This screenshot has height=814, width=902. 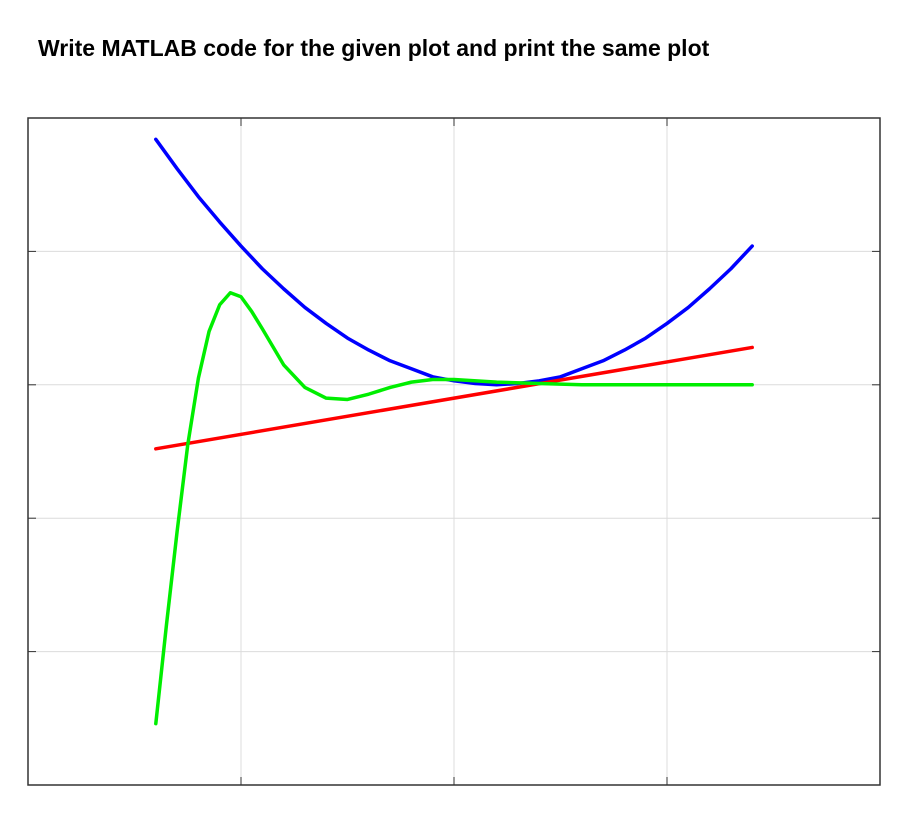 What do you see at coordinates (454, 398) in the screenshot?
I see `line-series` at bounding box center [454, 398].